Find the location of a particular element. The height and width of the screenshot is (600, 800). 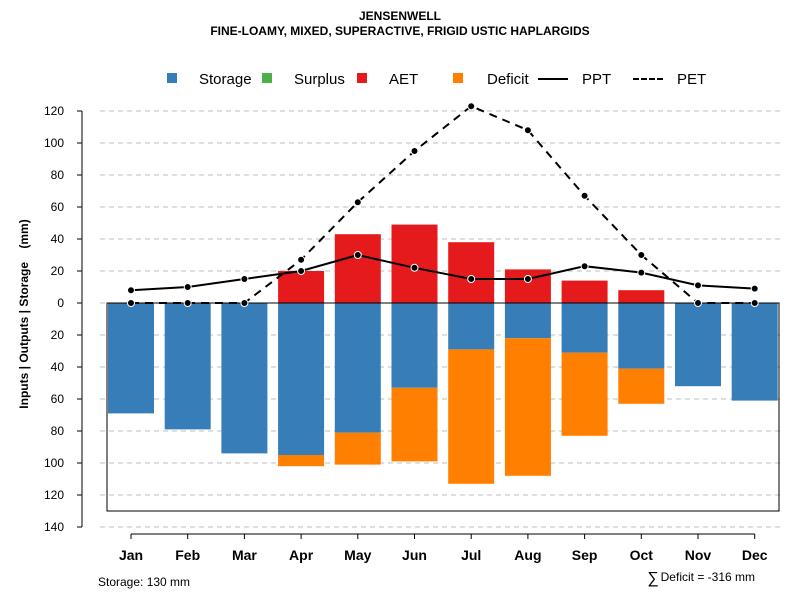

y-axis-label: Inputs | Outputs | Storage (mm) is located at coordinates (24, 313).